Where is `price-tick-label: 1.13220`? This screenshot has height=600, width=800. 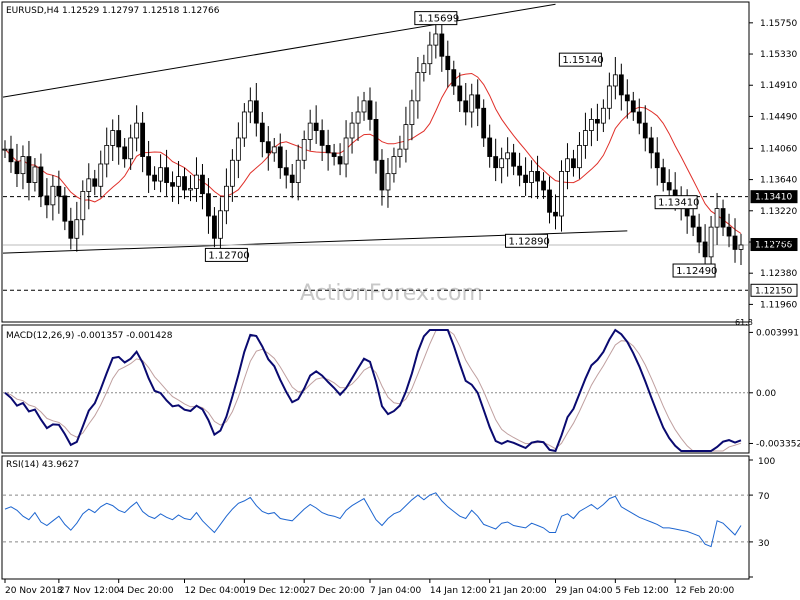
price-tick-label: 1.13220 is located at coordinates (778, 212).